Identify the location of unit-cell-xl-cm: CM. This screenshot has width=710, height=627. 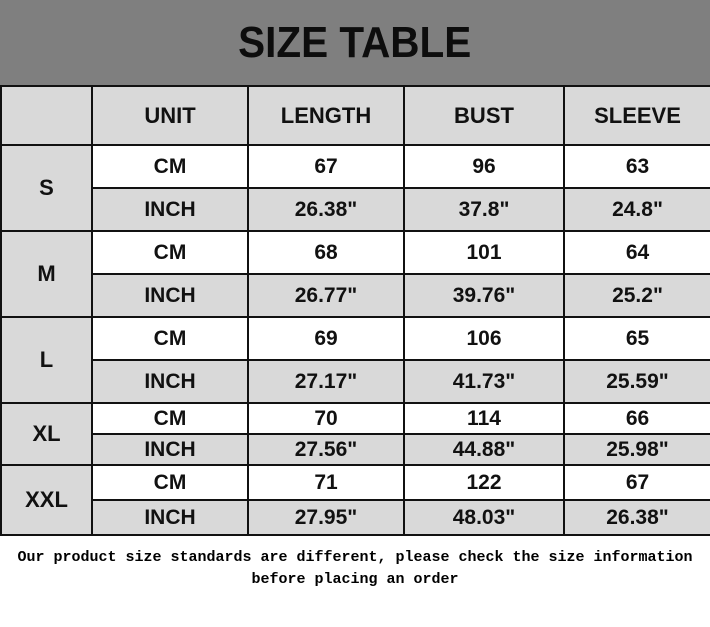
(170, 418).